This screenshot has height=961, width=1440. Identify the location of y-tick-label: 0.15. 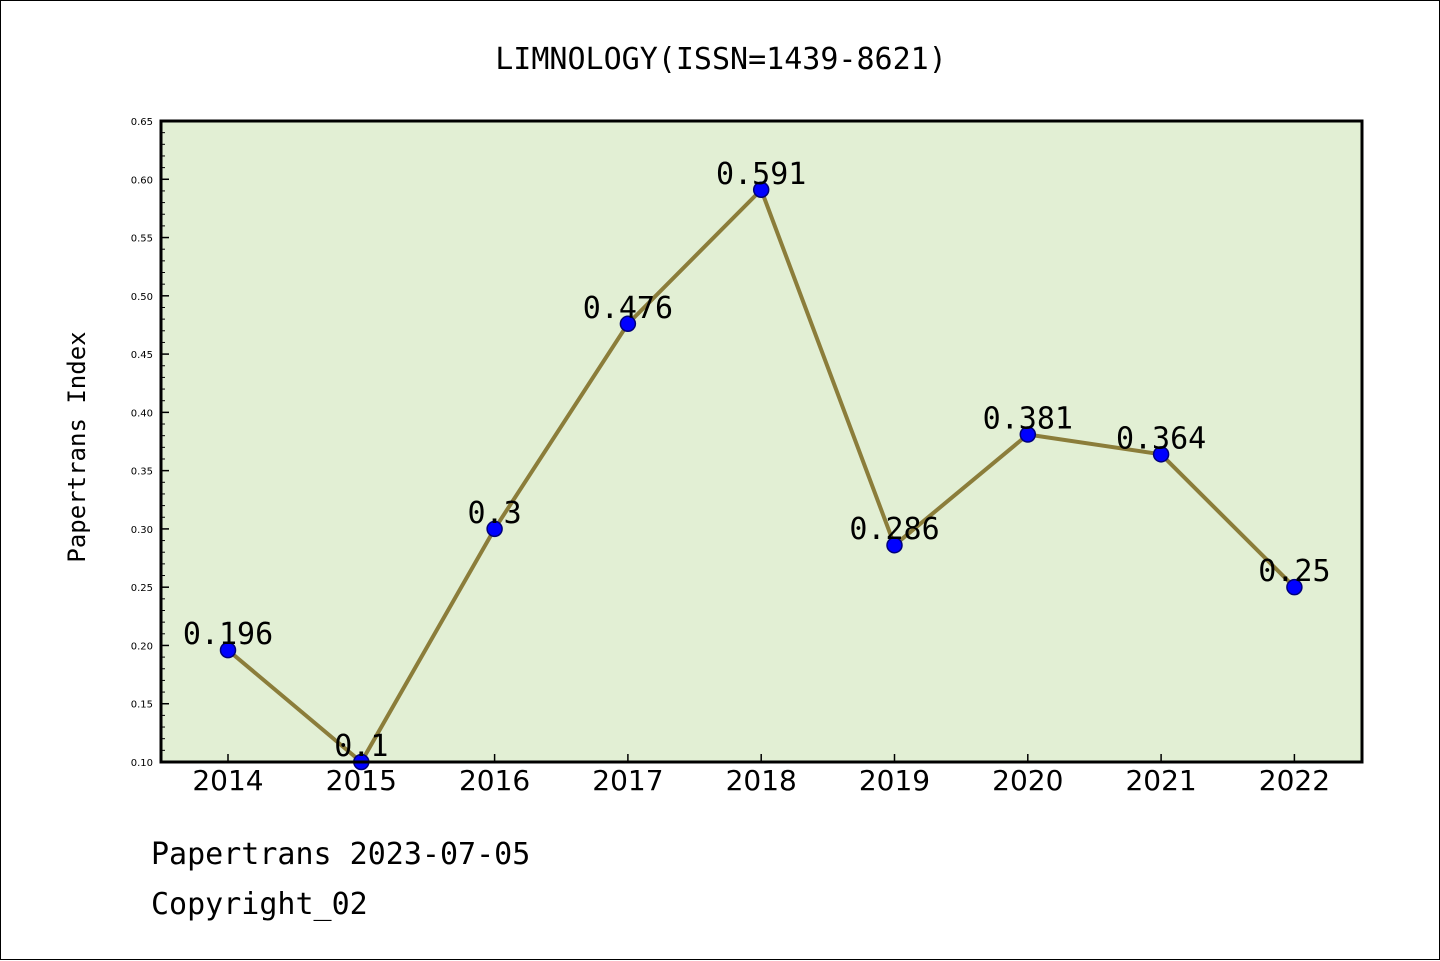
(142, 705).